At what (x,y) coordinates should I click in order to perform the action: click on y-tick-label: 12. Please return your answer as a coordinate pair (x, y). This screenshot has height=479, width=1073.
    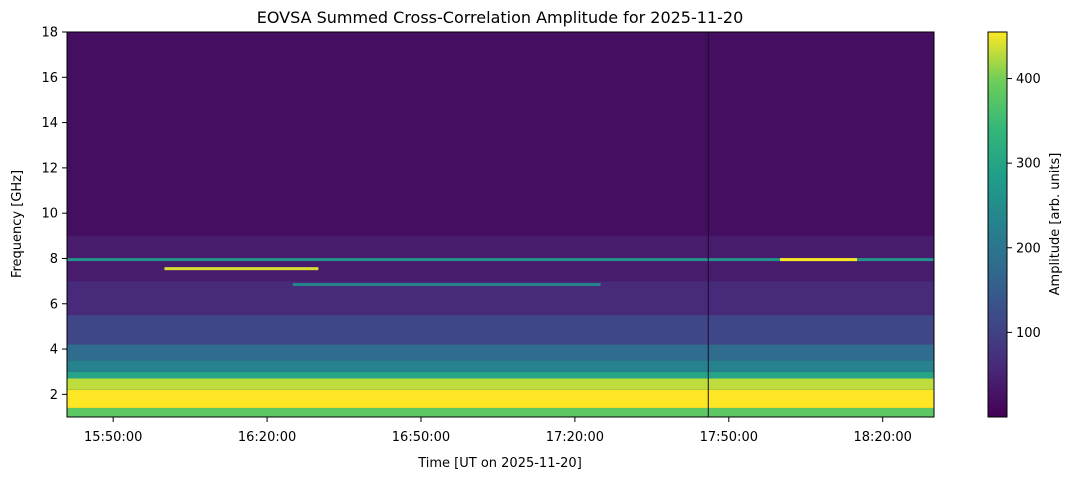
    Looking at the image, I should click on (49, 168).